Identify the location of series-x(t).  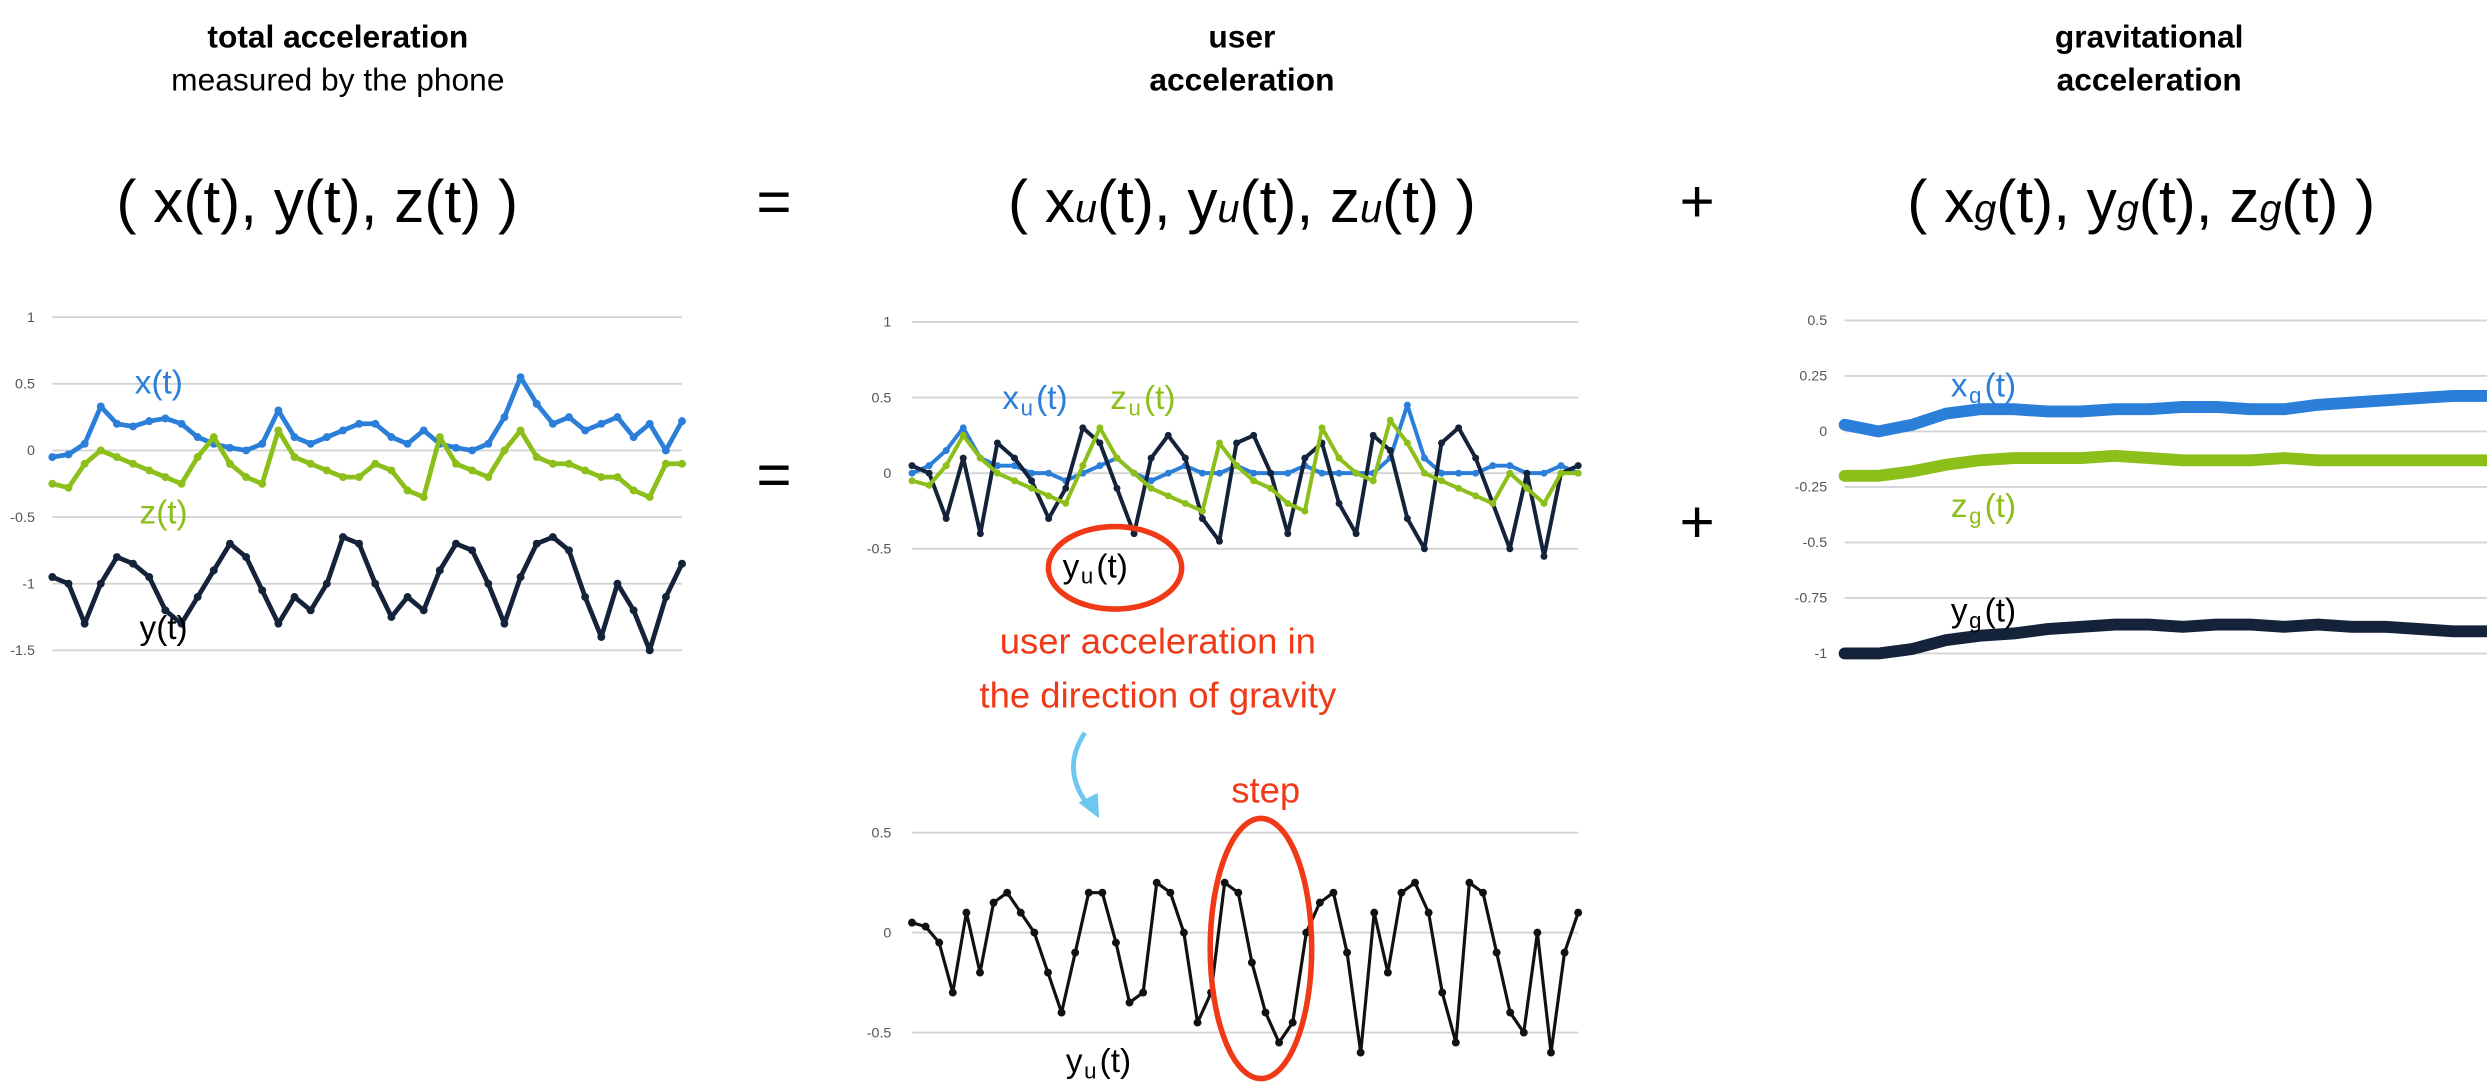
(367, 417).